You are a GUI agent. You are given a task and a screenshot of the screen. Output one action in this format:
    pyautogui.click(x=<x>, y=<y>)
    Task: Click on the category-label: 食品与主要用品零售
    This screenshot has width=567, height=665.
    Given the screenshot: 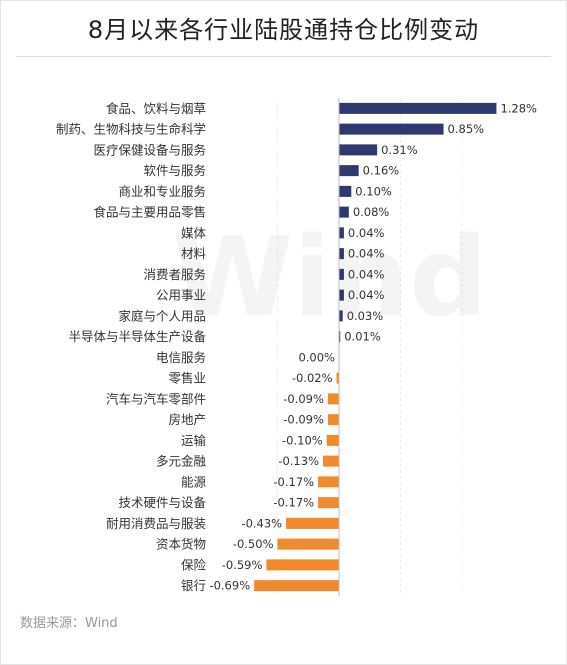 What is the action you would take?
    pyautogui.click(x=149, y=212)
    